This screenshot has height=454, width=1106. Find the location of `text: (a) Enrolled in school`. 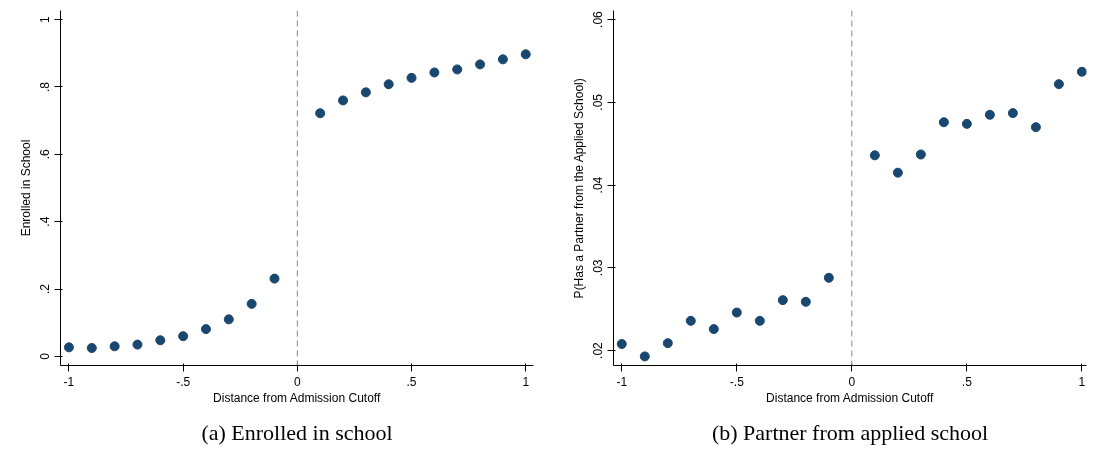

text: (a) Enrolled in school is located at coordinates (297, 432).